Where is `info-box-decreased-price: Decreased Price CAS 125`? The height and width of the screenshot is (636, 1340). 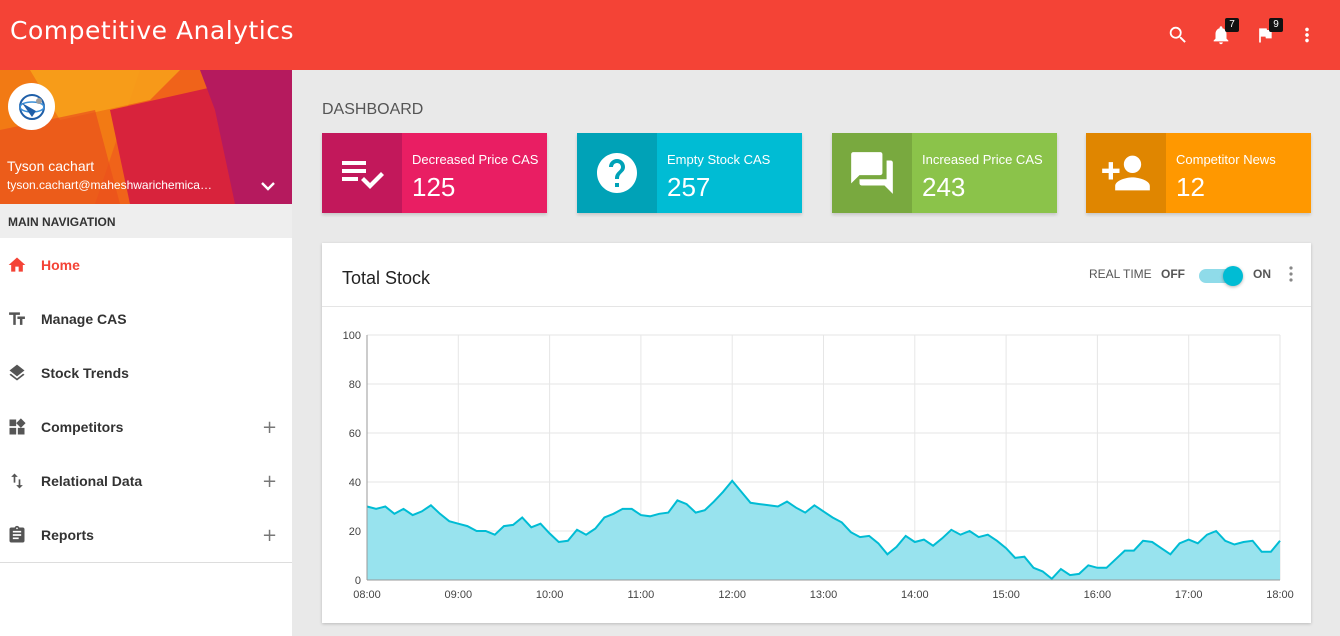
info-box-decreased-price: Decreased Price CAS 125 is located at coordinates (434, 173).